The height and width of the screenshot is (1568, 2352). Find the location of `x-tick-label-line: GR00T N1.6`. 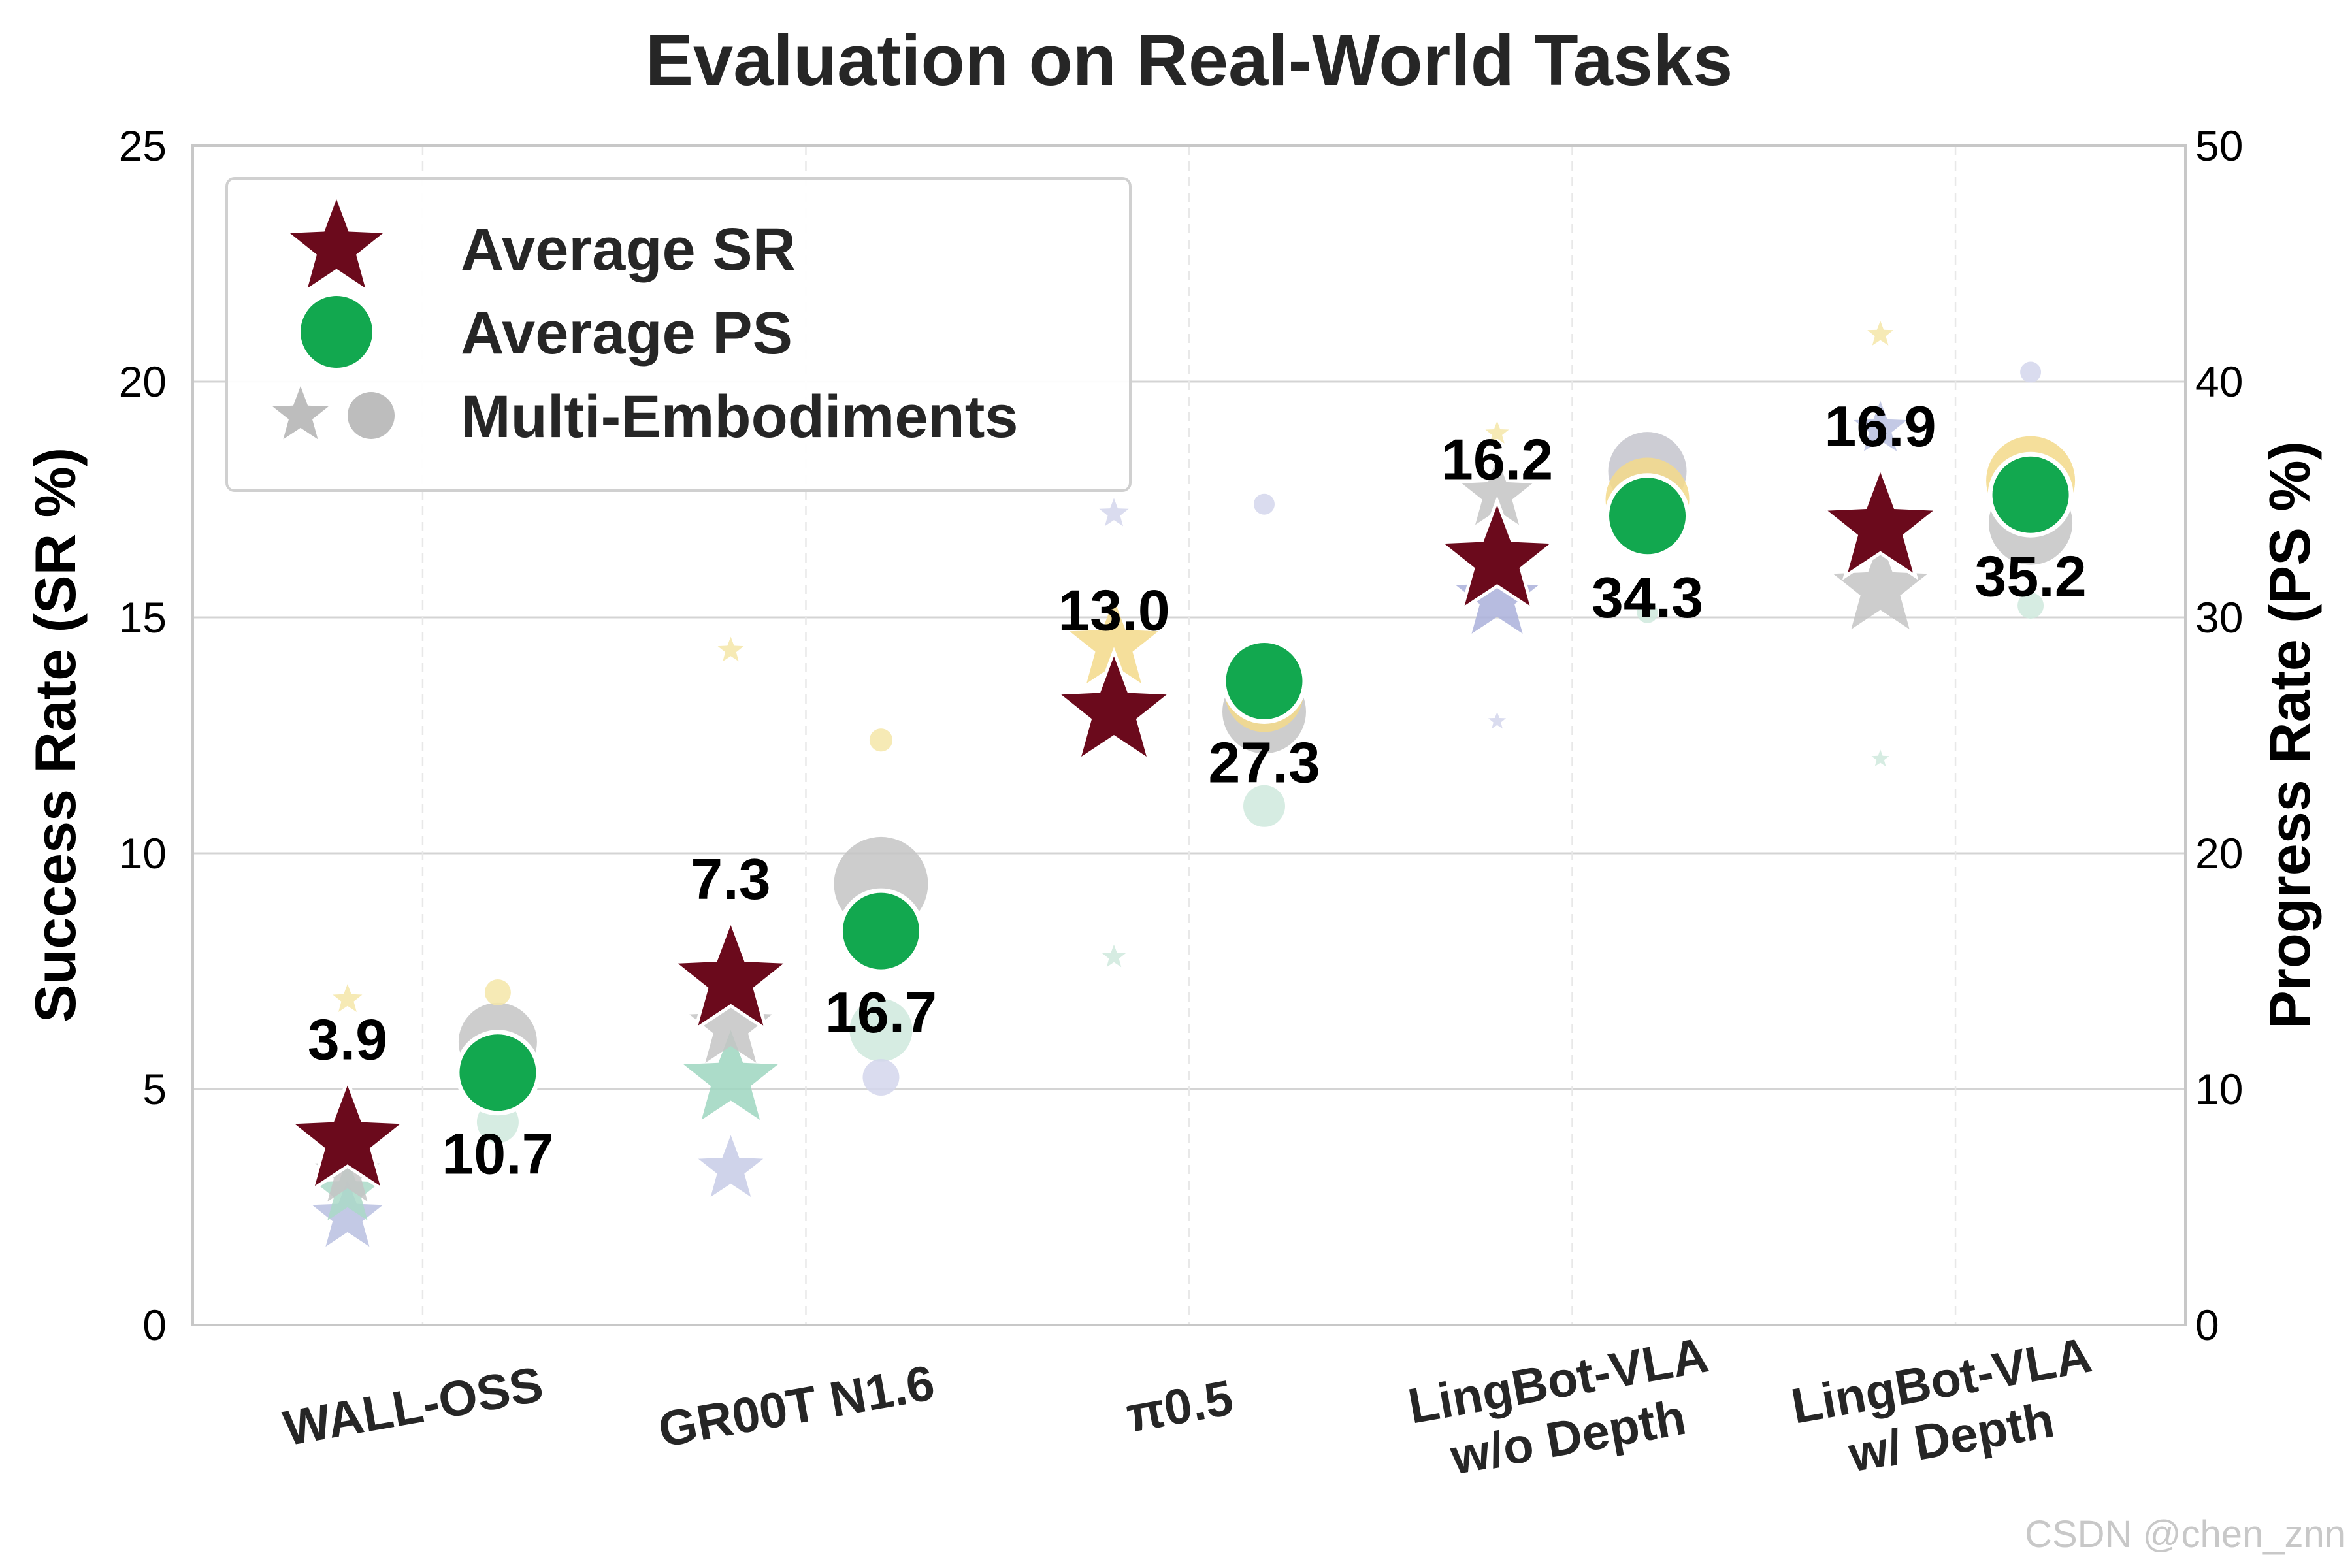

x-tick-label-line: GR00T N1.6 is located at coordinates (797, 1406).